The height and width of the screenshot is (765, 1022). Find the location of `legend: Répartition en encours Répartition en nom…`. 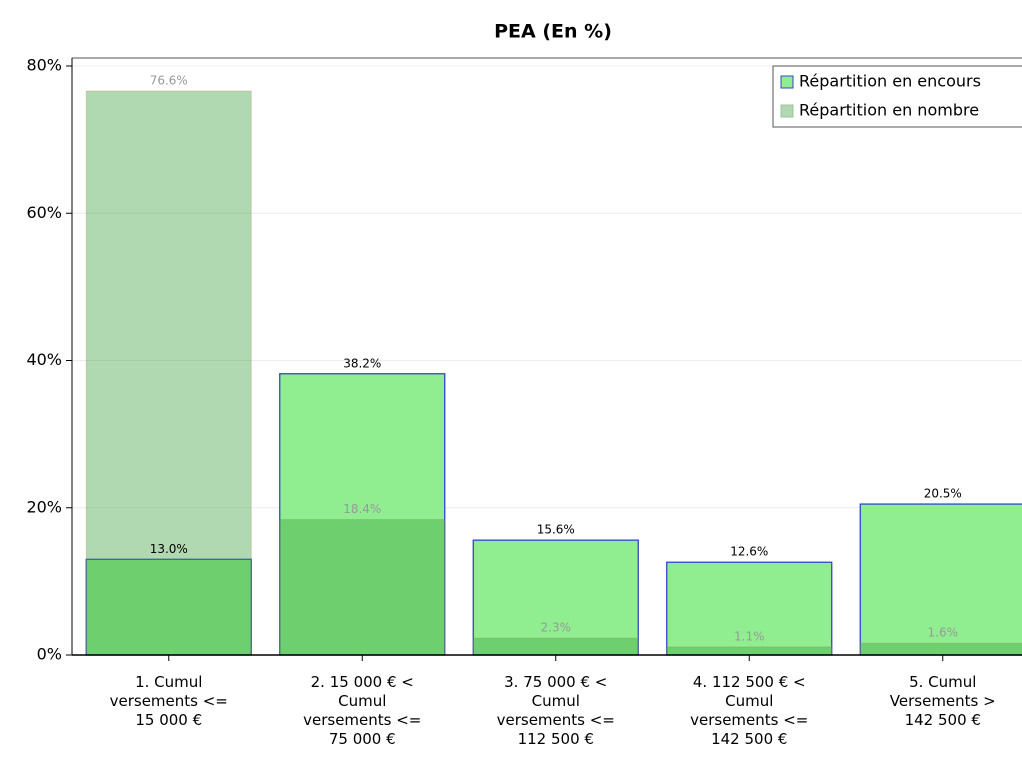

legend: Répartition en encours Répartition en nom… is located at coordinates (897, 96).